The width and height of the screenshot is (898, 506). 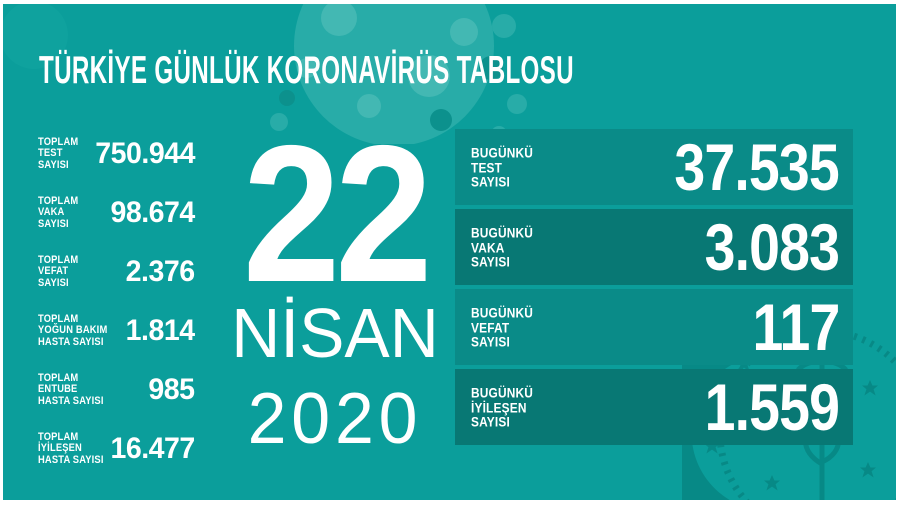 I want to click on page-title: TÜRKİYE GÜNLÜK KORONAVİRÜS TABLOSU, so click(x=306, y=70).